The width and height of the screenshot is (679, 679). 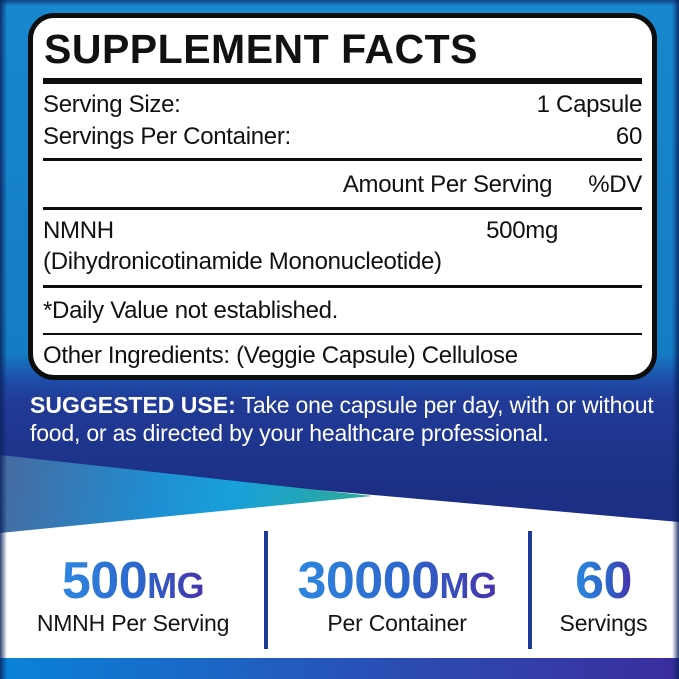 I want to click on ingredient-name: NMNH, so click(x=78, y=230).